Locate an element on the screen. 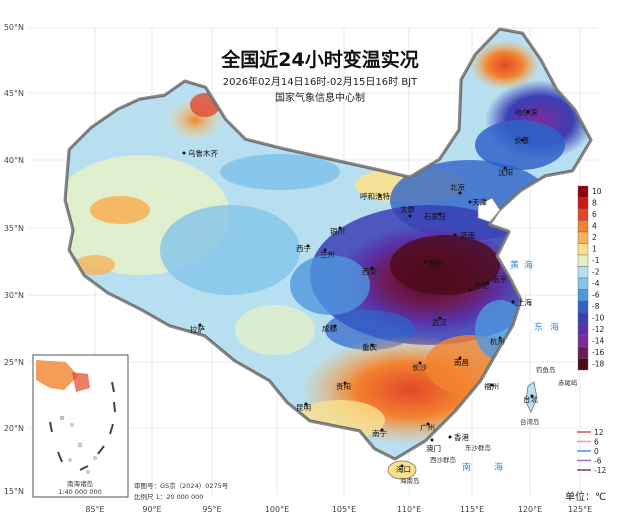 This screenshot has width=640, height=521. legend-label: -14 is located at coordinates (598, 341).